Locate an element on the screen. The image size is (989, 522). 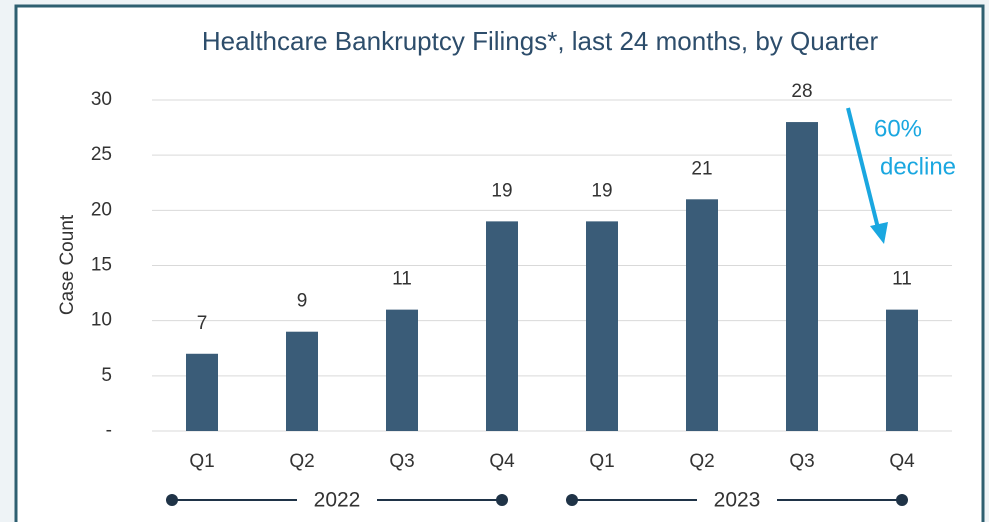
year-label: 2023 is located at coordinates (737, 500).